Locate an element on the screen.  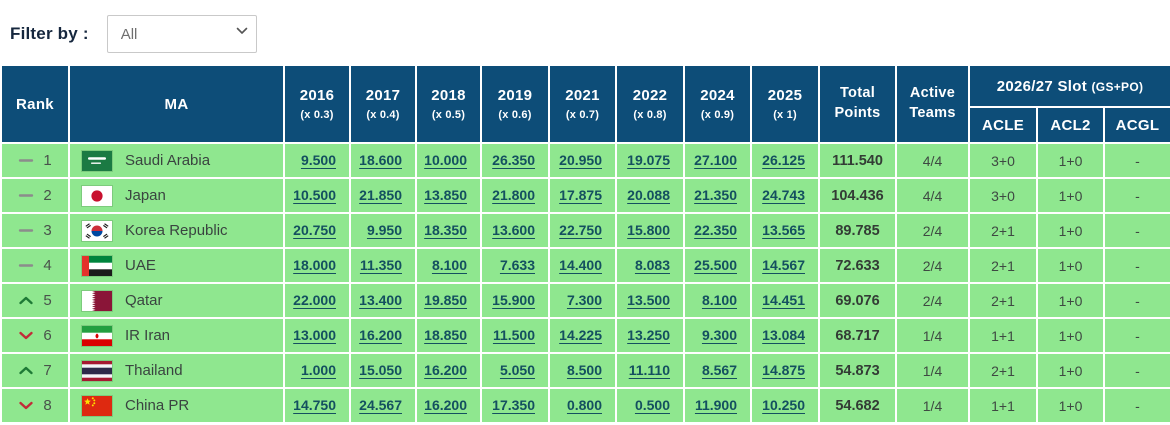
score-link: 24.743 is located at coordinates (783, 194).